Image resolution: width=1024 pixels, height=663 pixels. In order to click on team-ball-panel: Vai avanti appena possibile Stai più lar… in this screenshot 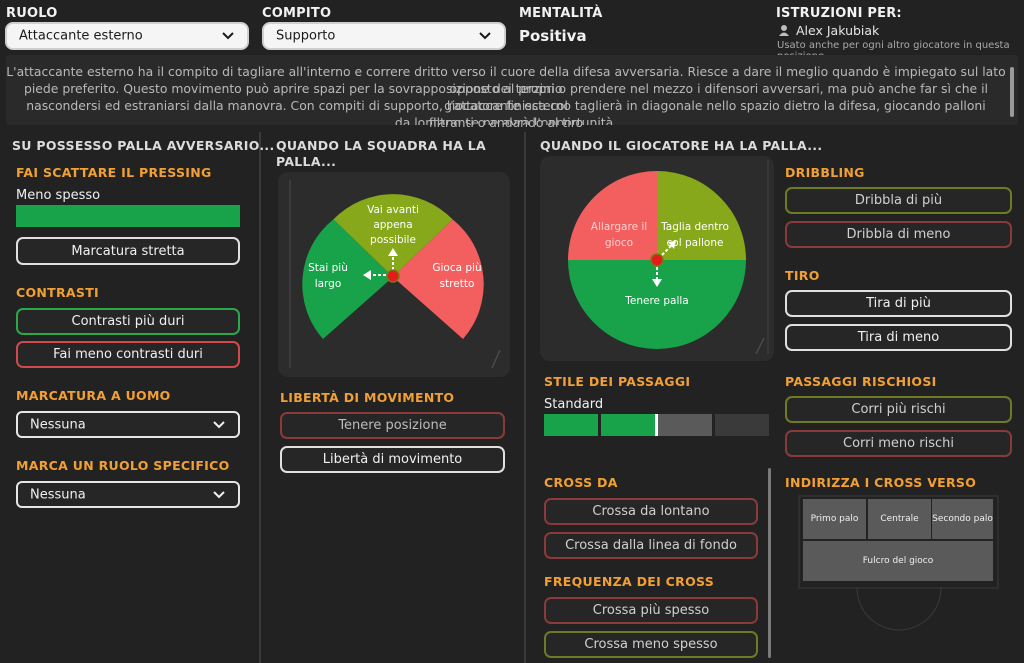, I will do `click(394, 274)`.